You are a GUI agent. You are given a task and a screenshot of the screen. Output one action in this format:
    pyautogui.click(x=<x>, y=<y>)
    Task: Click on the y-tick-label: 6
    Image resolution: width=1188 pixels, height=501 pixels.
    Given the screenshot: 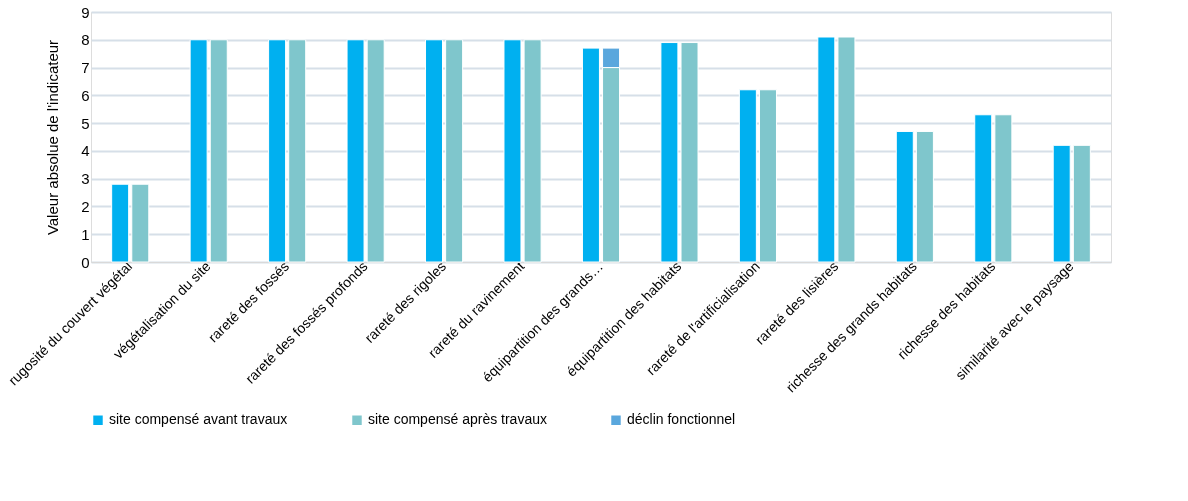 What is the action you would take?
    pyautogui.click(x=85, y=95)
    